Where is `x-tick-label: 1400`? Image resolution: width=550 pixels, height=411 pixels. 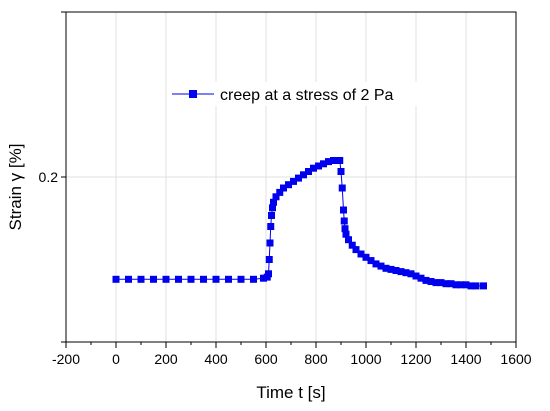 x-tick-label: 1400 is located at coordinates (465, 359).